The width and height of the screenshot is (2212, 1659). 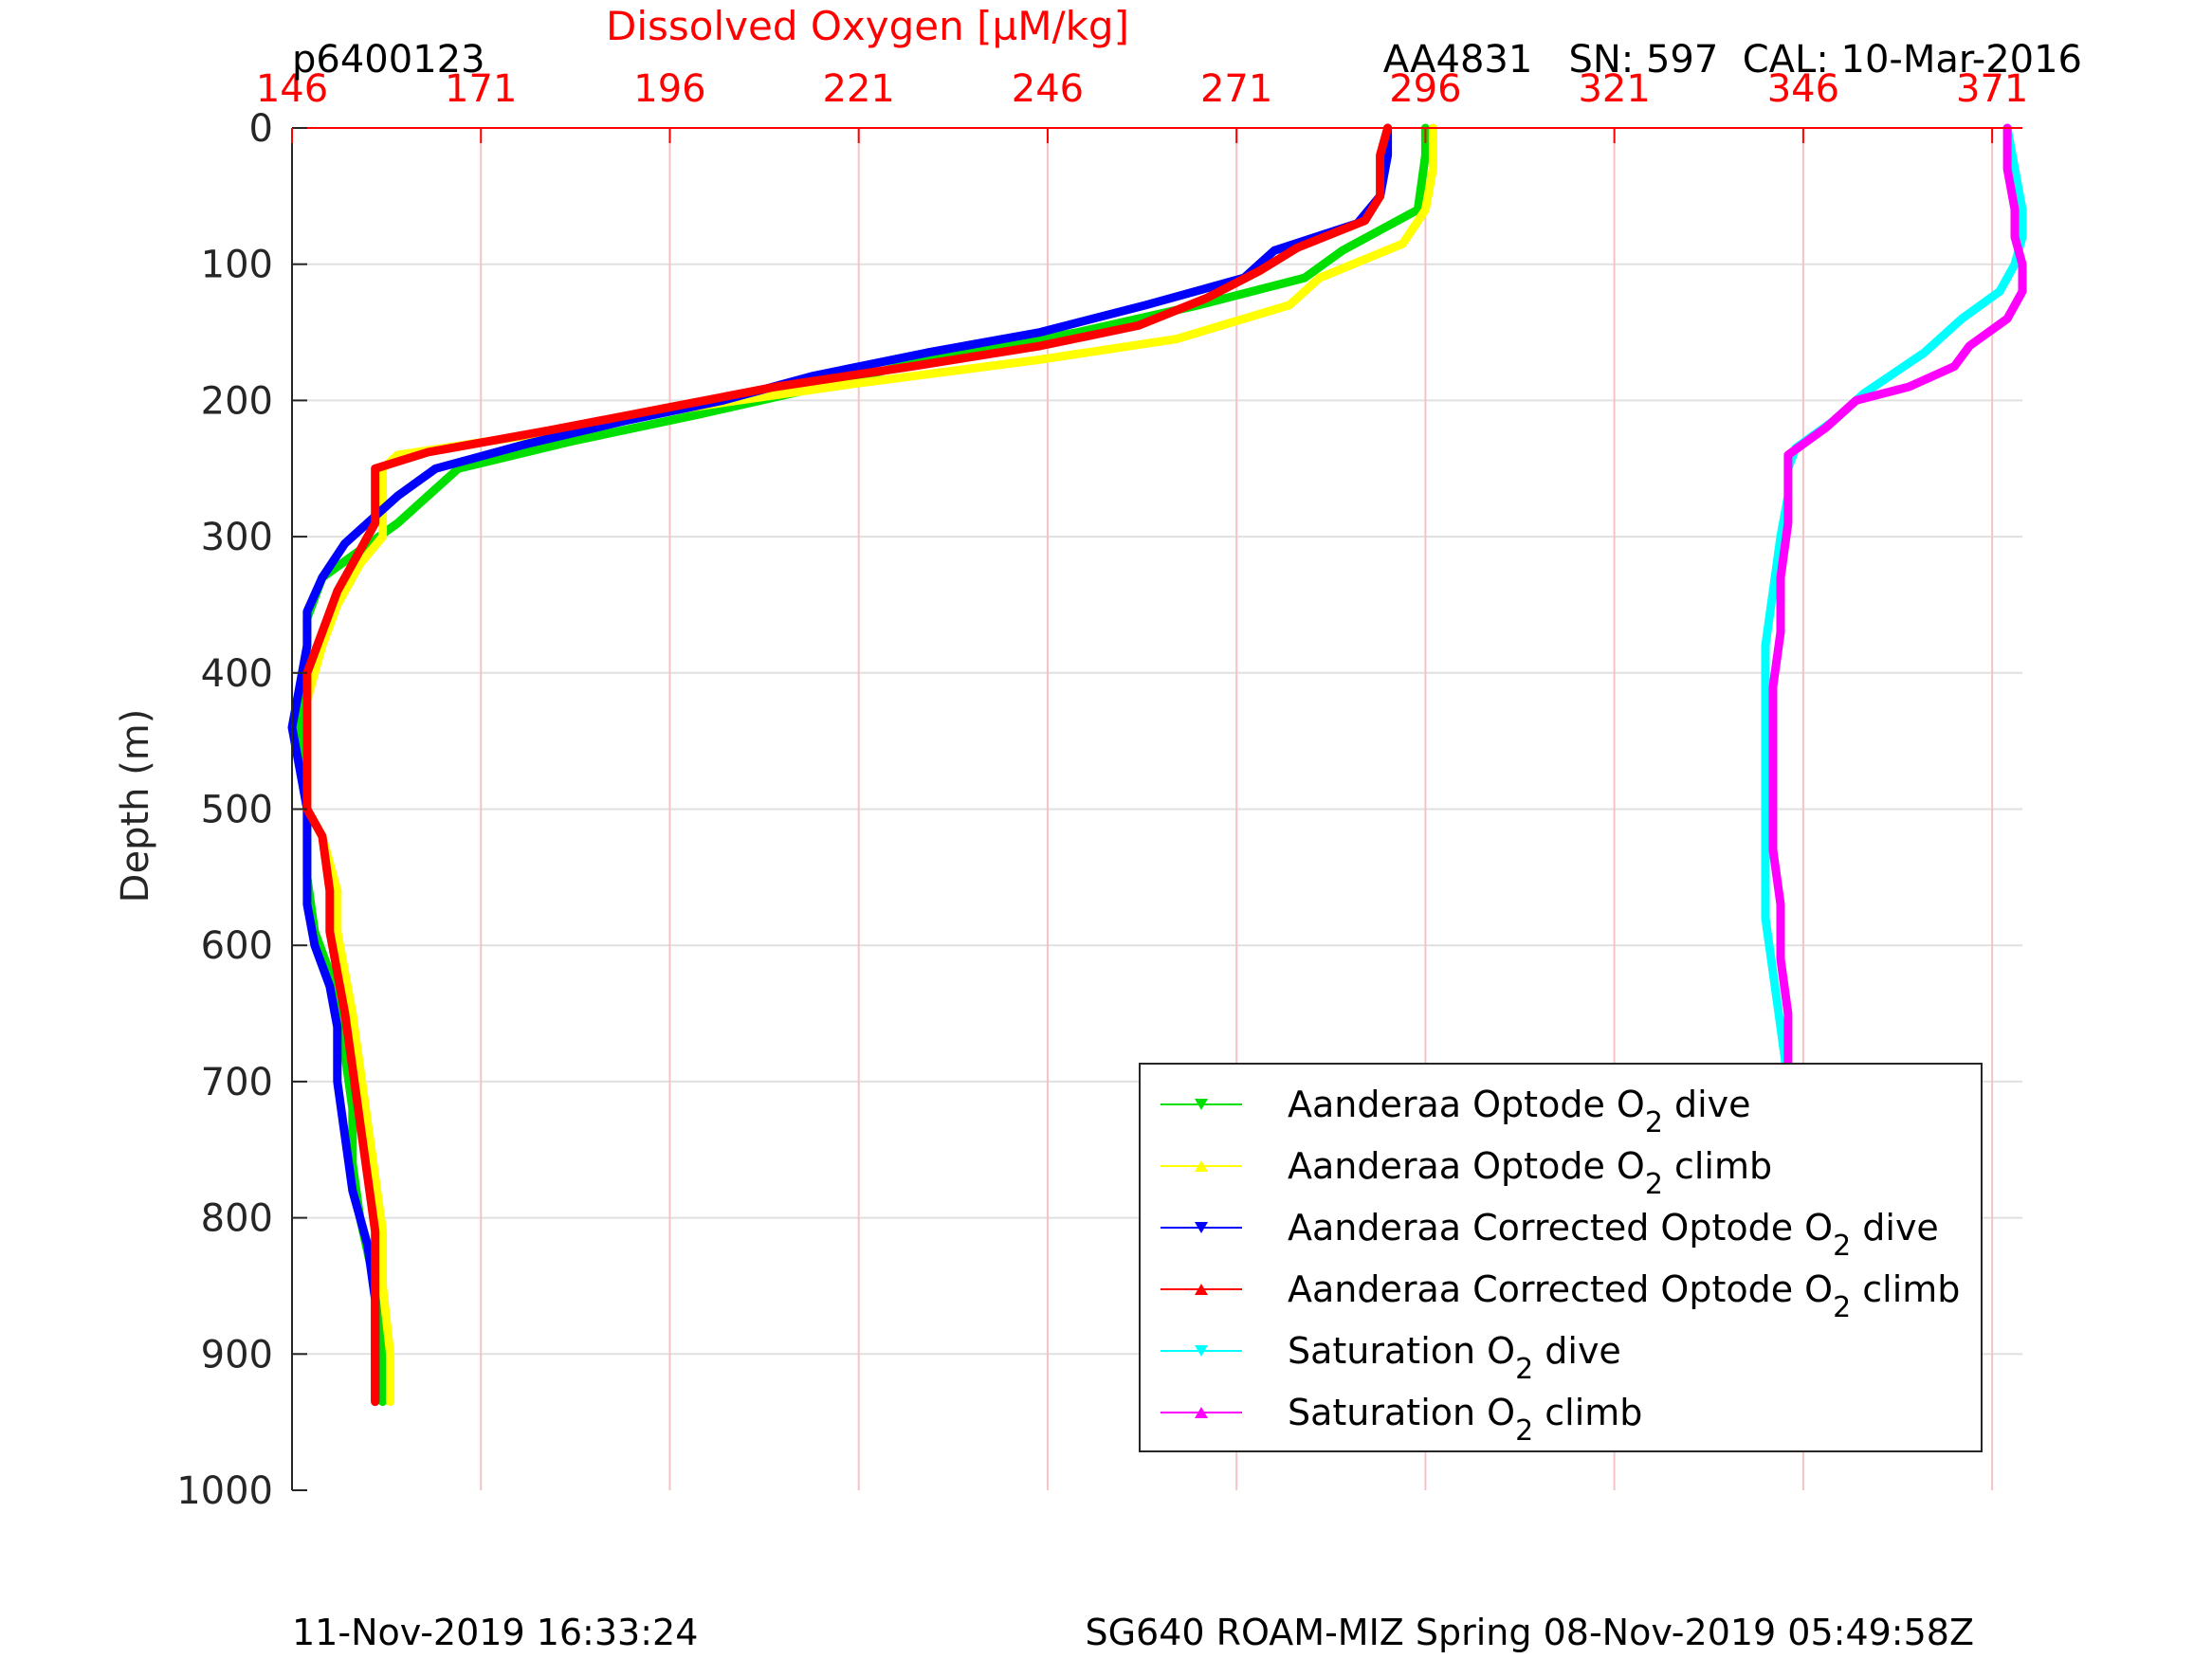 I want to click on legend-label-6: Saturation O2 climb, so click(x=1465, y=1420).